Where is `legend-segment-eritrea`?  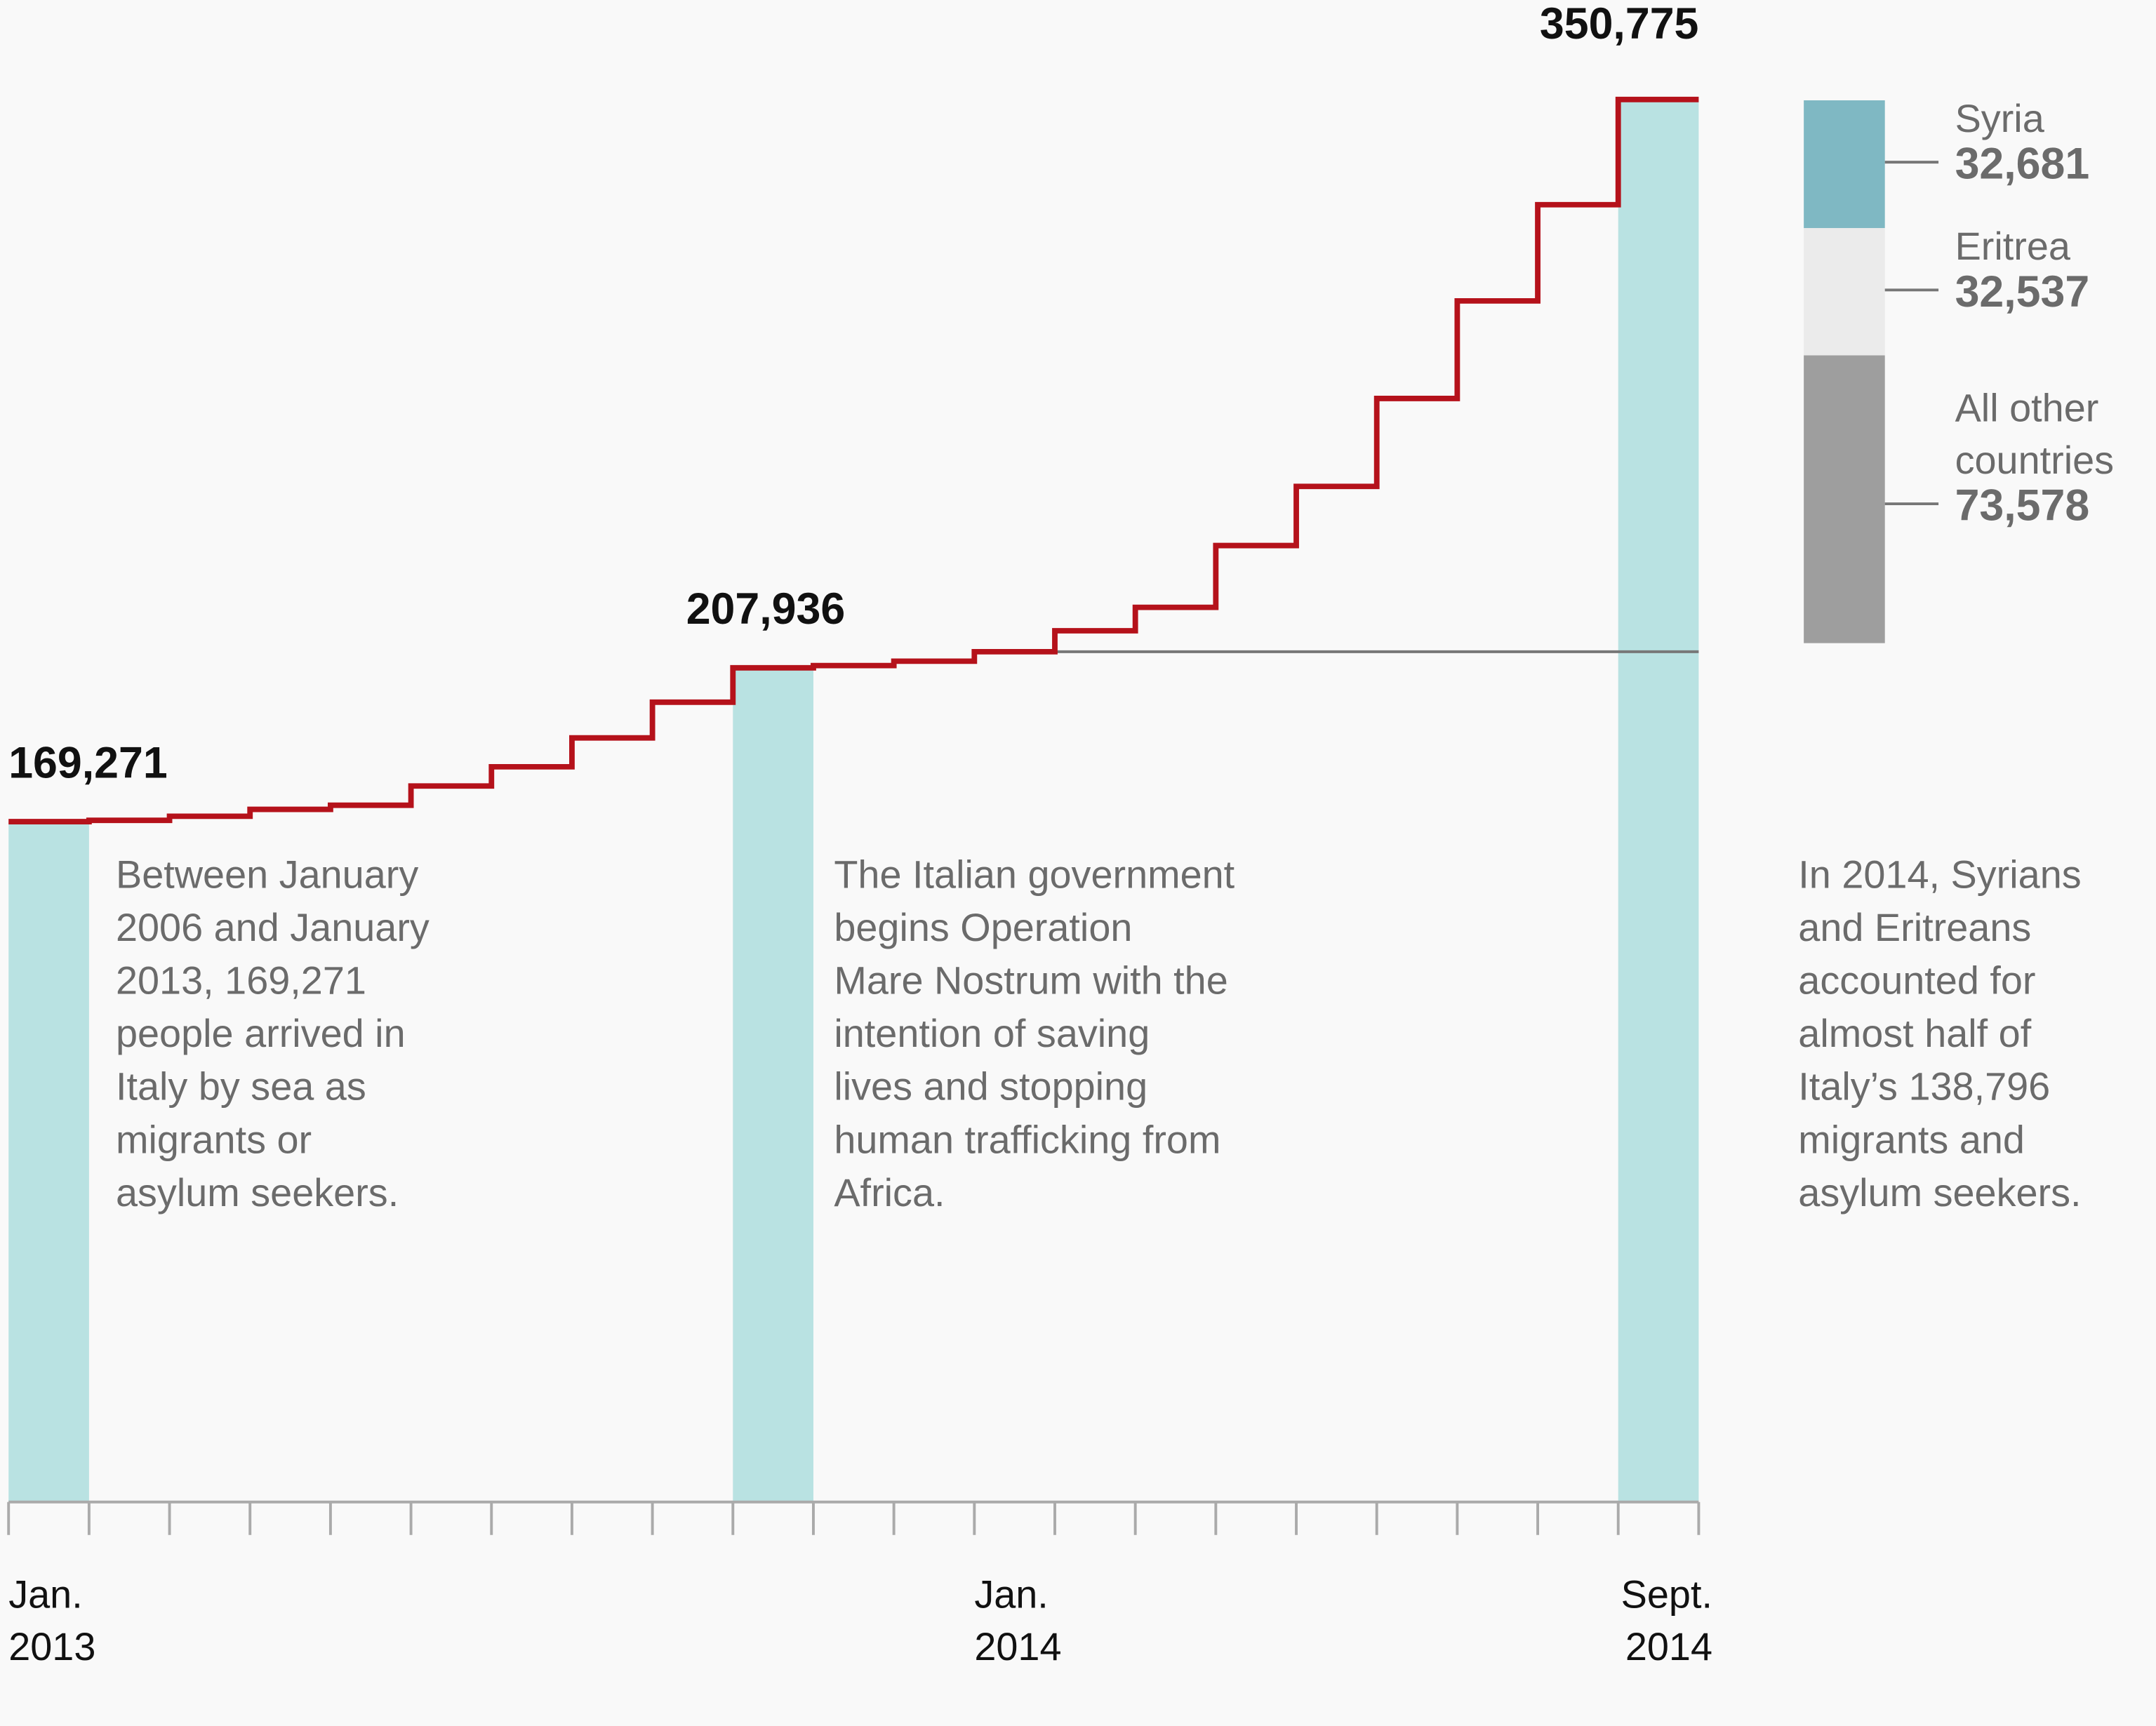 legend-segment-eritrea is located at coordinates (1844, 292).